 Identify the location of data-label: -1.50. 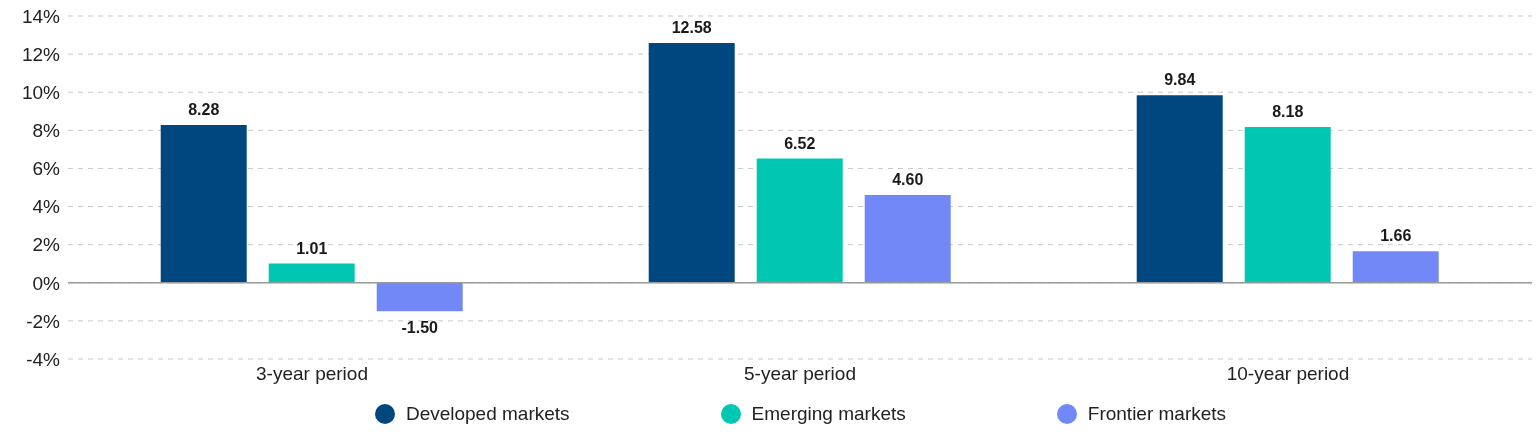
(420, 328).